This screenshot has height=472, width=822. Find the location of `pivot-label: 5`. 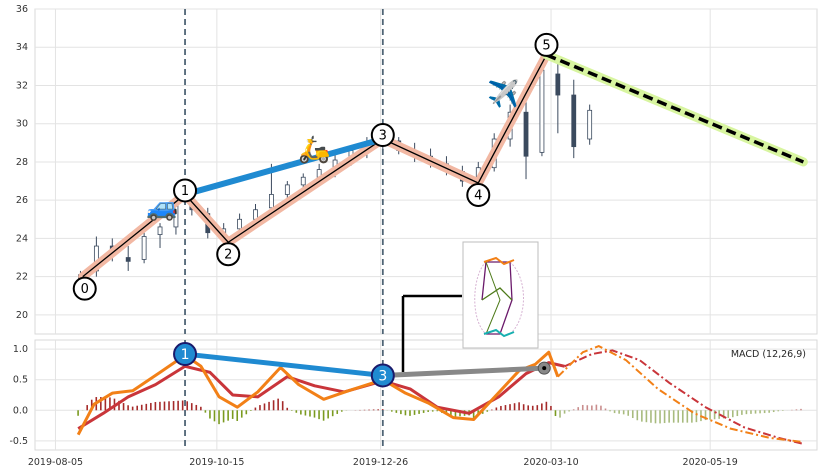

pivot-label: 5 is located at coordinates (546, 45).